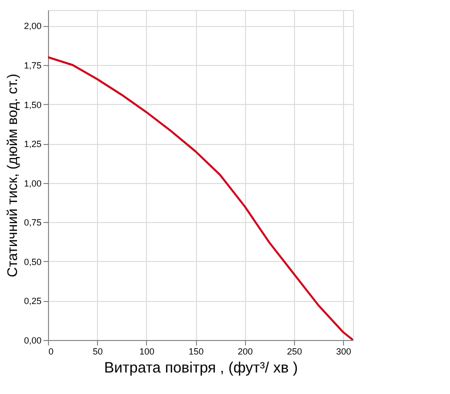  What do you see at coordinates (51, 351) in the screenshot?
I see `x-tick-label: 0` at bounding box center [51, 351].